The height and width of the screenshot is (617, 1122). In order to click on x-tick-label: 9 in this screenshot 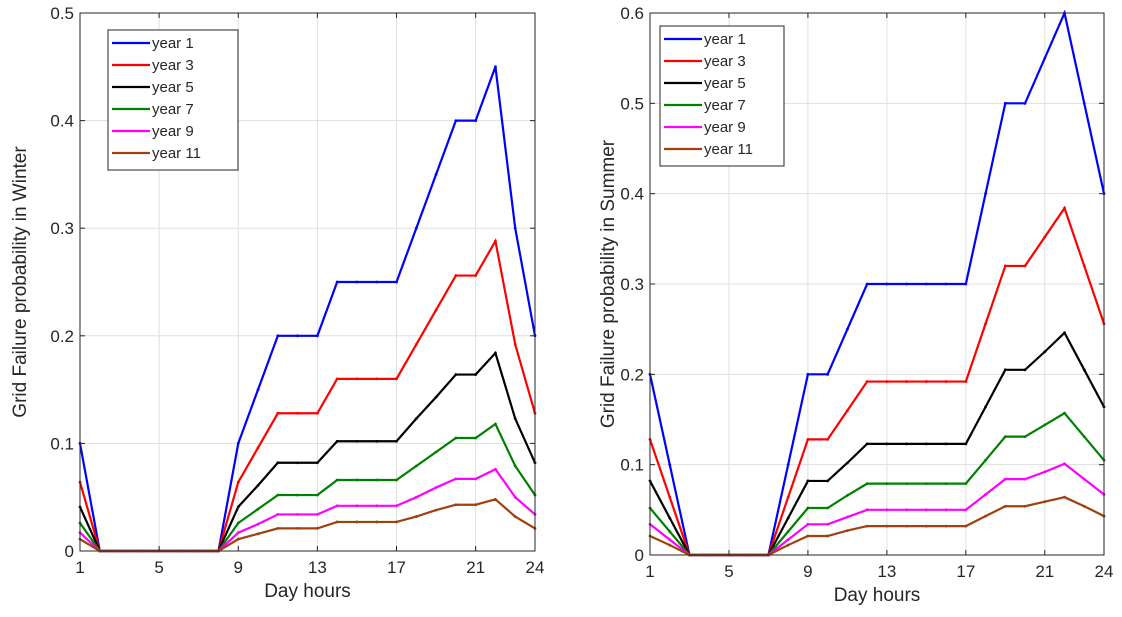, I will do `click(238, 567)`.